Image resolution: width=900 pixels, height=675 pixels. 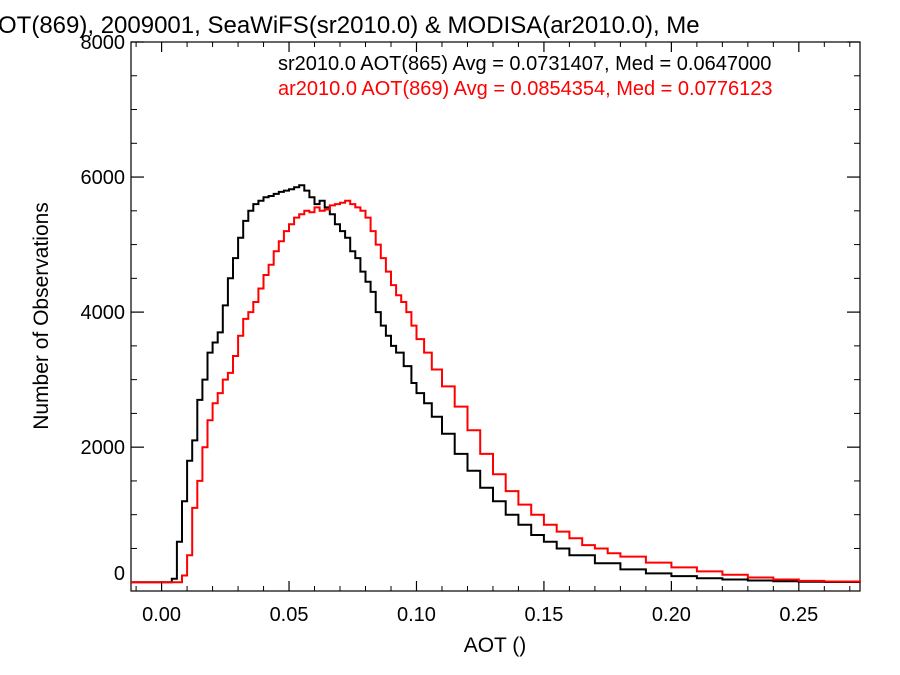 What do you see at coordinates (289, 615) in the screenshot?
I see `x-tick-label: 0.05` at bounding box center [289, 615].